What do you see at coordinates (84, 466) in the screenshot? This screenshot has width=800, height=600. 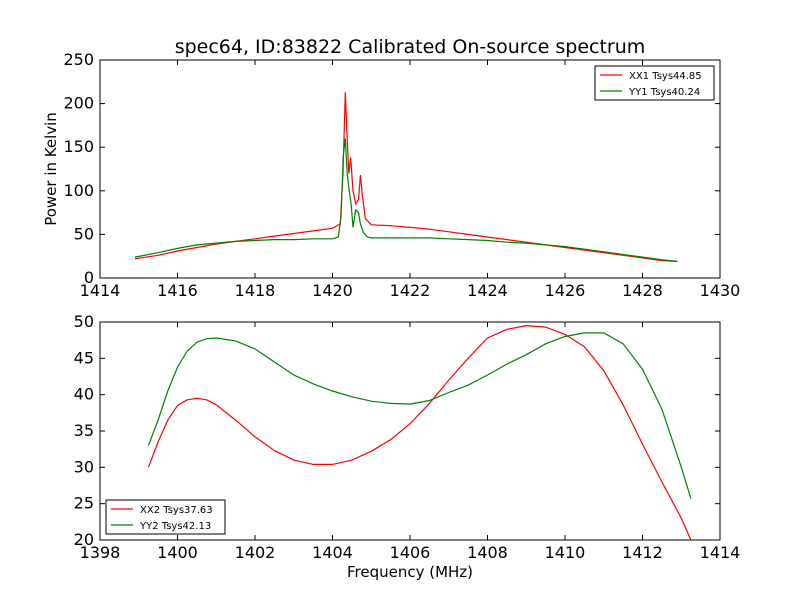 I see `y-tick-label: 30` at bounding box center [84, 466].